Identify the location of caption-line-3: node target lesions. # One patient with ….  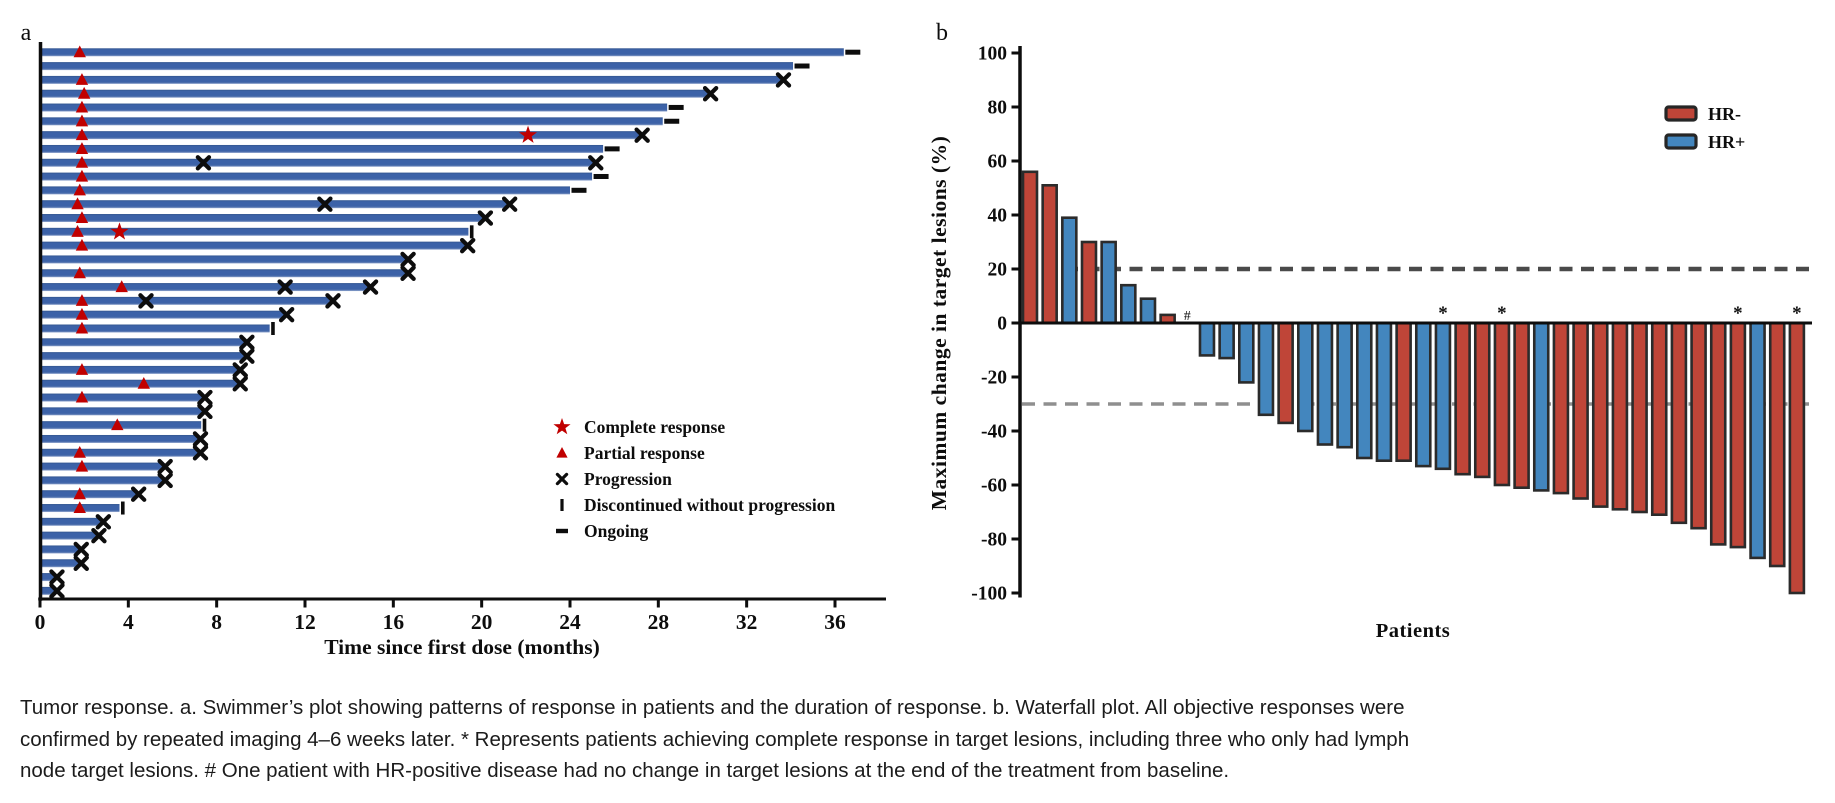
(625, 770).